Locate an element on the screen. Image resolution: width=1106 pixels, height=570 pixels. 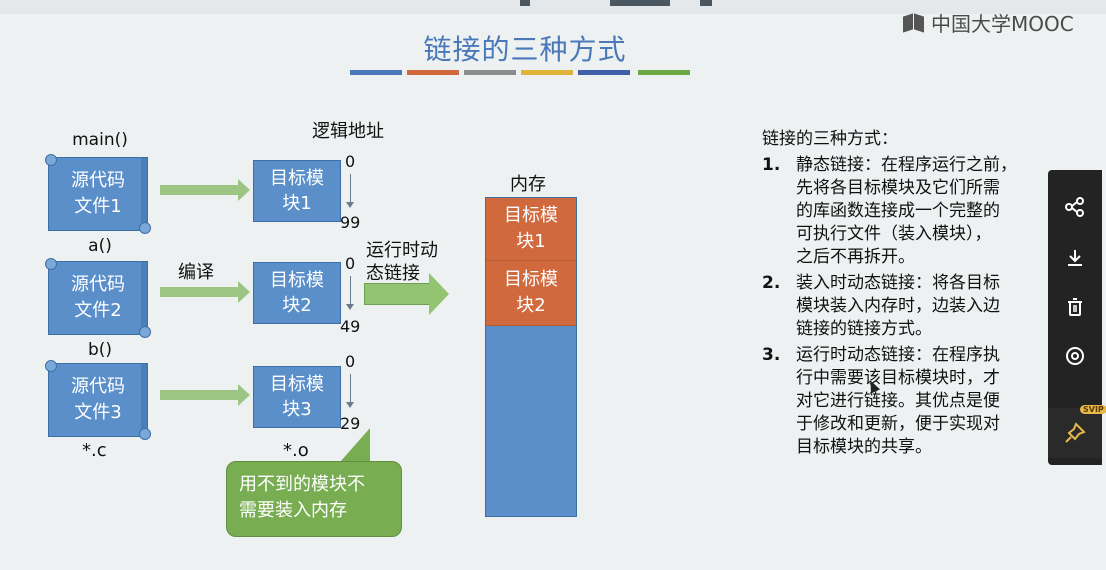
callout-text: 用不到的模块不 is located at coordinates (302, 484).